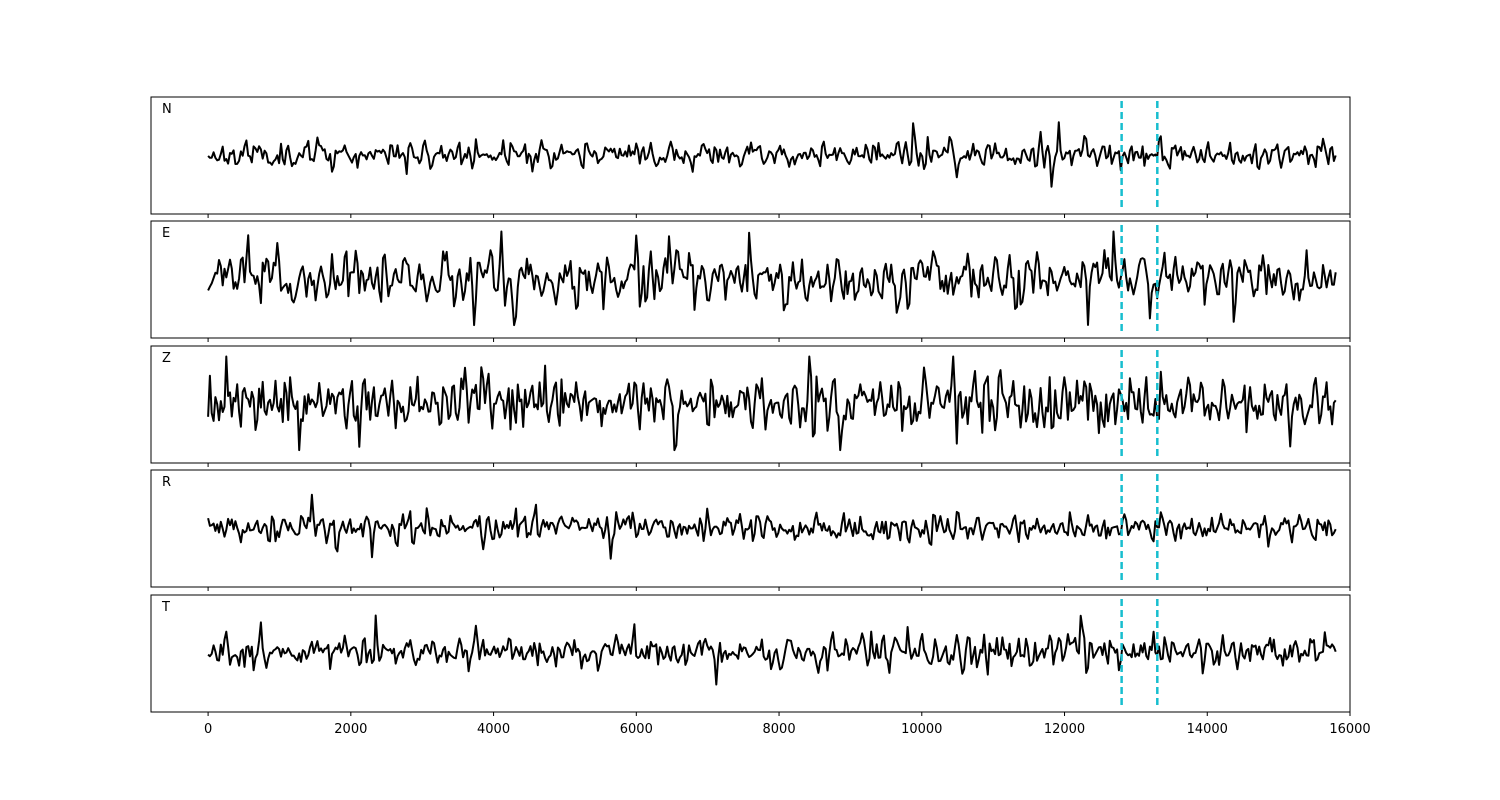  I want to click on panel-t: T, so click(750, 655).